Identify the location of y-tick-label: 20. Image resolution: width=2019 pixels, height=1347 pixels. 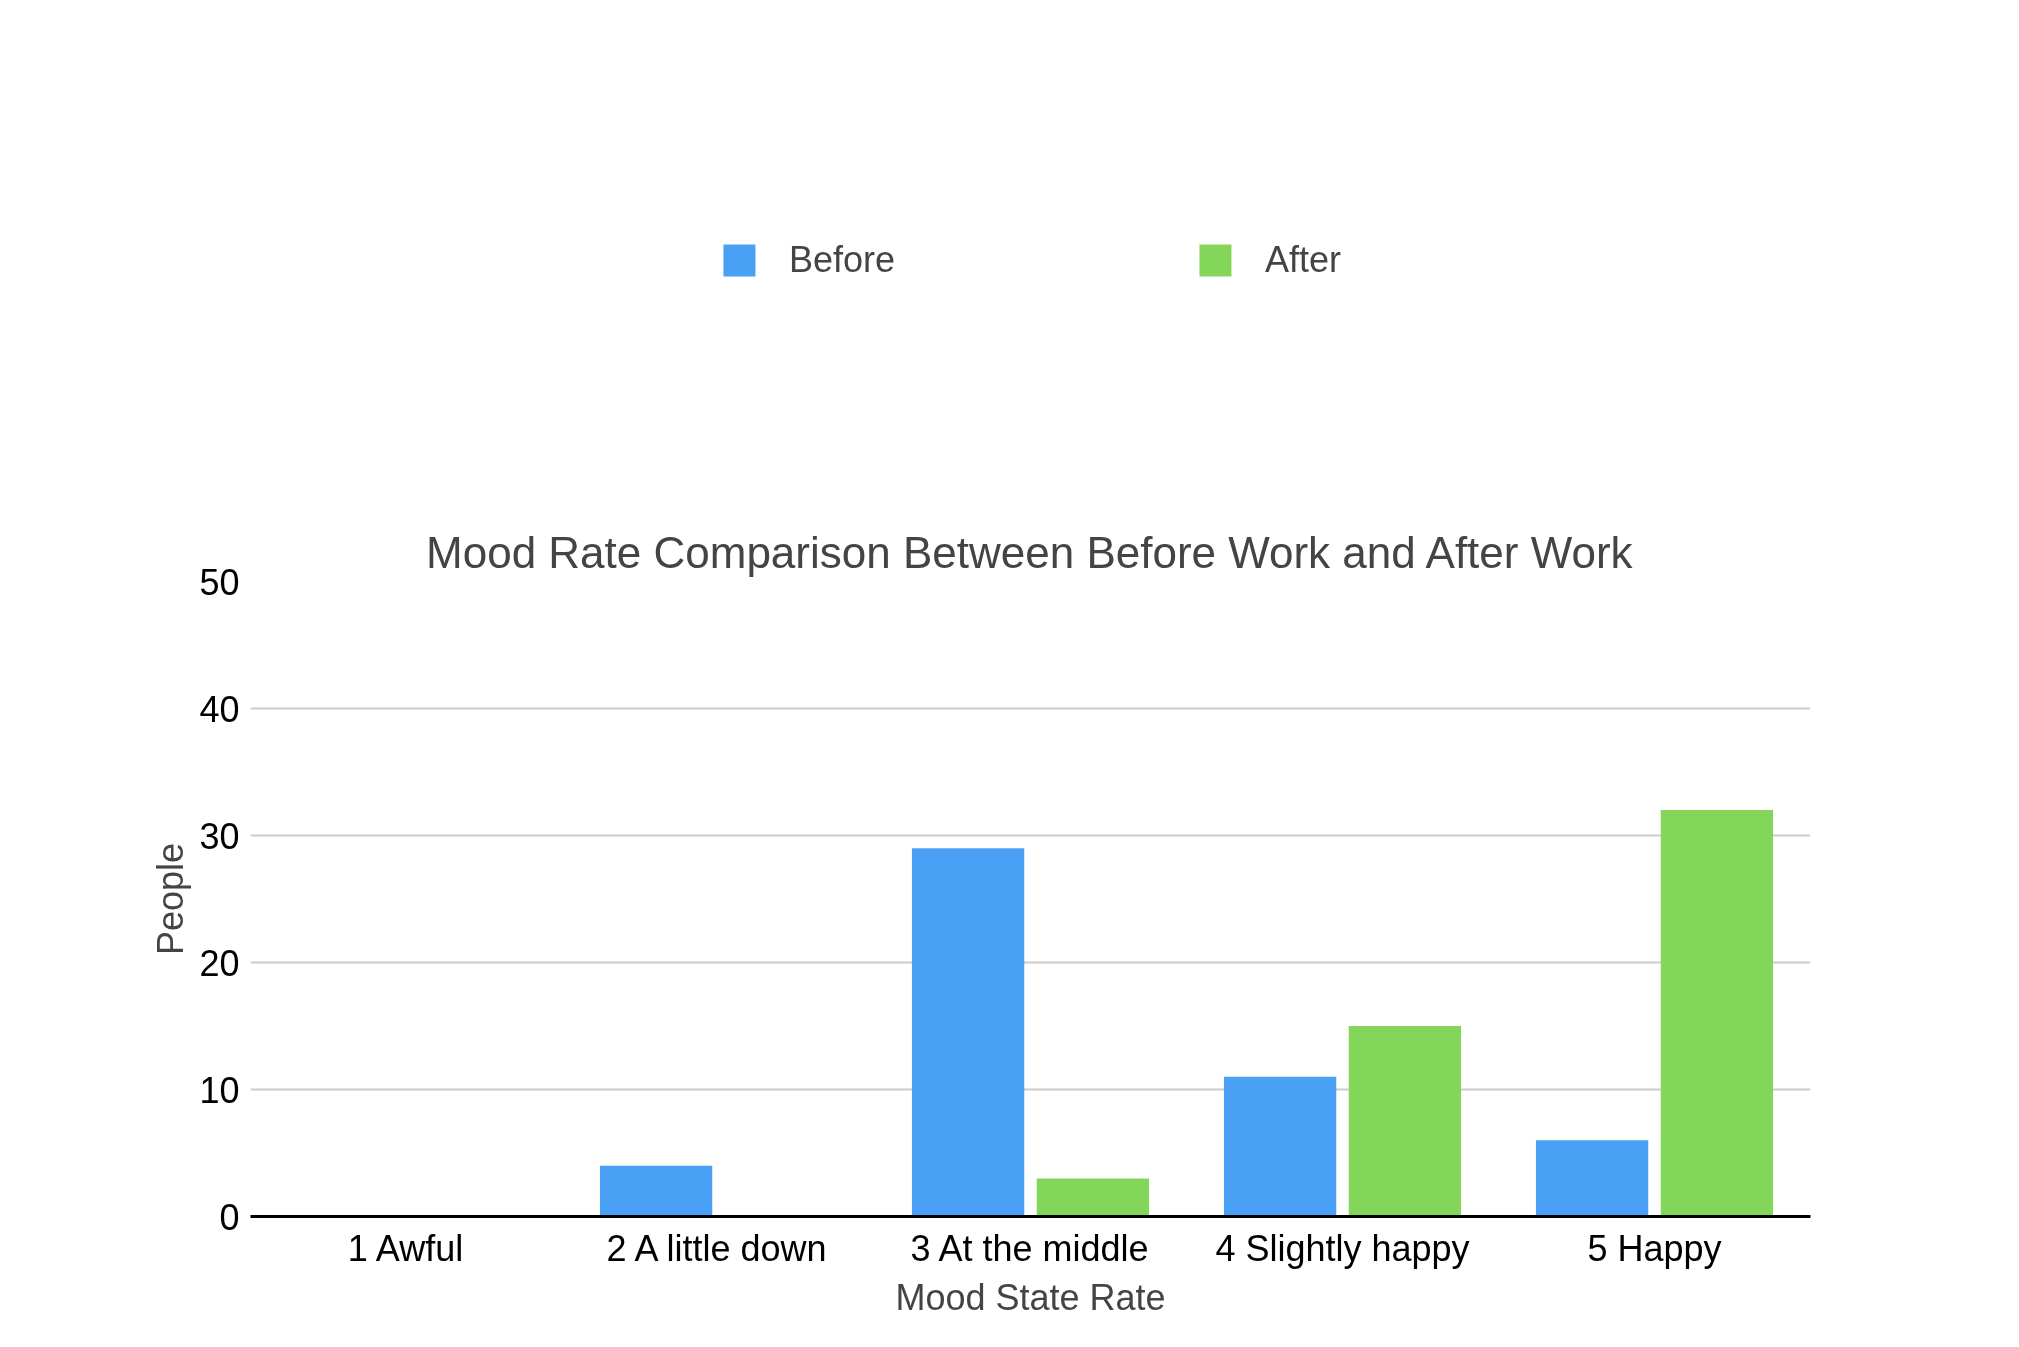
(219, 963).